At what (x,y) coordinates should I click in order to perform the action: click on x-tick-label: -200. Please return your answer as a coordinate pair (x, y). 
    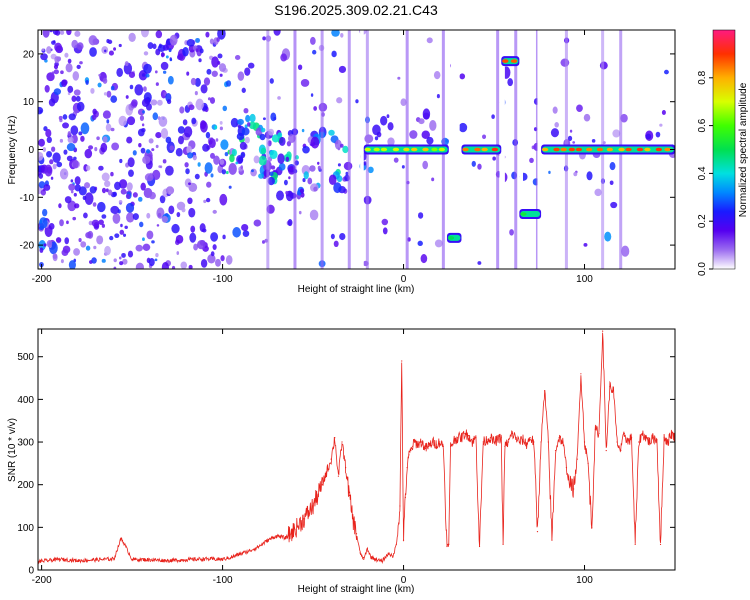
    Looking at the image, I should click on (42, 580).